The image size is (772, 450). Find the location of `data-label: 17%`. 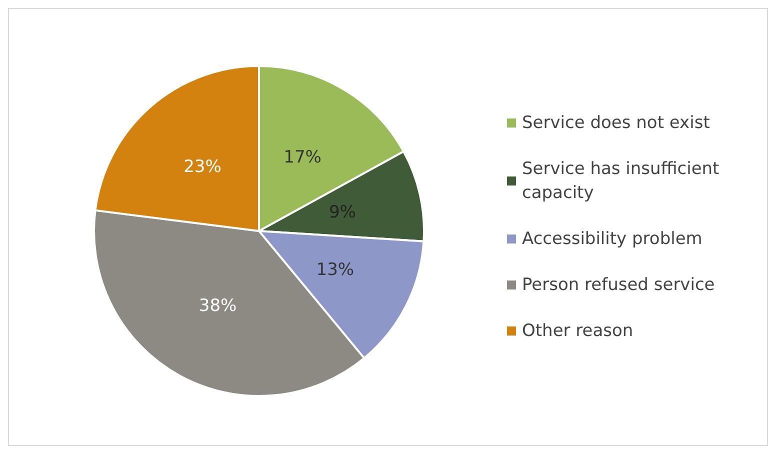

data-label: 17% is located at coordinates (303, 157).